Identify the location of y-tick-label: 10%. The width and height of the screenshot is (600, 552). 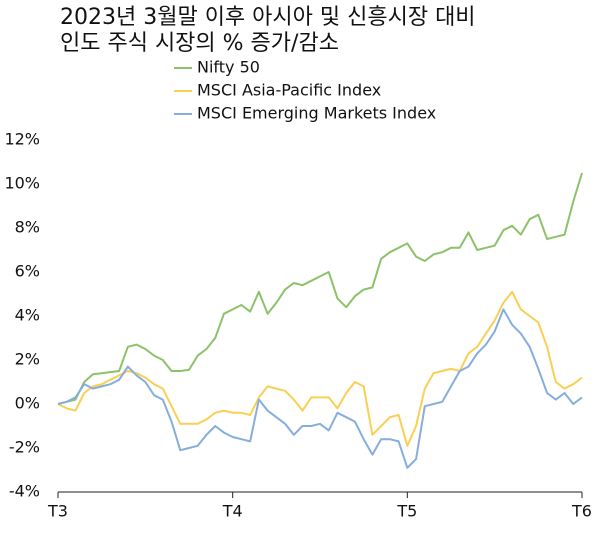
(22, 183).